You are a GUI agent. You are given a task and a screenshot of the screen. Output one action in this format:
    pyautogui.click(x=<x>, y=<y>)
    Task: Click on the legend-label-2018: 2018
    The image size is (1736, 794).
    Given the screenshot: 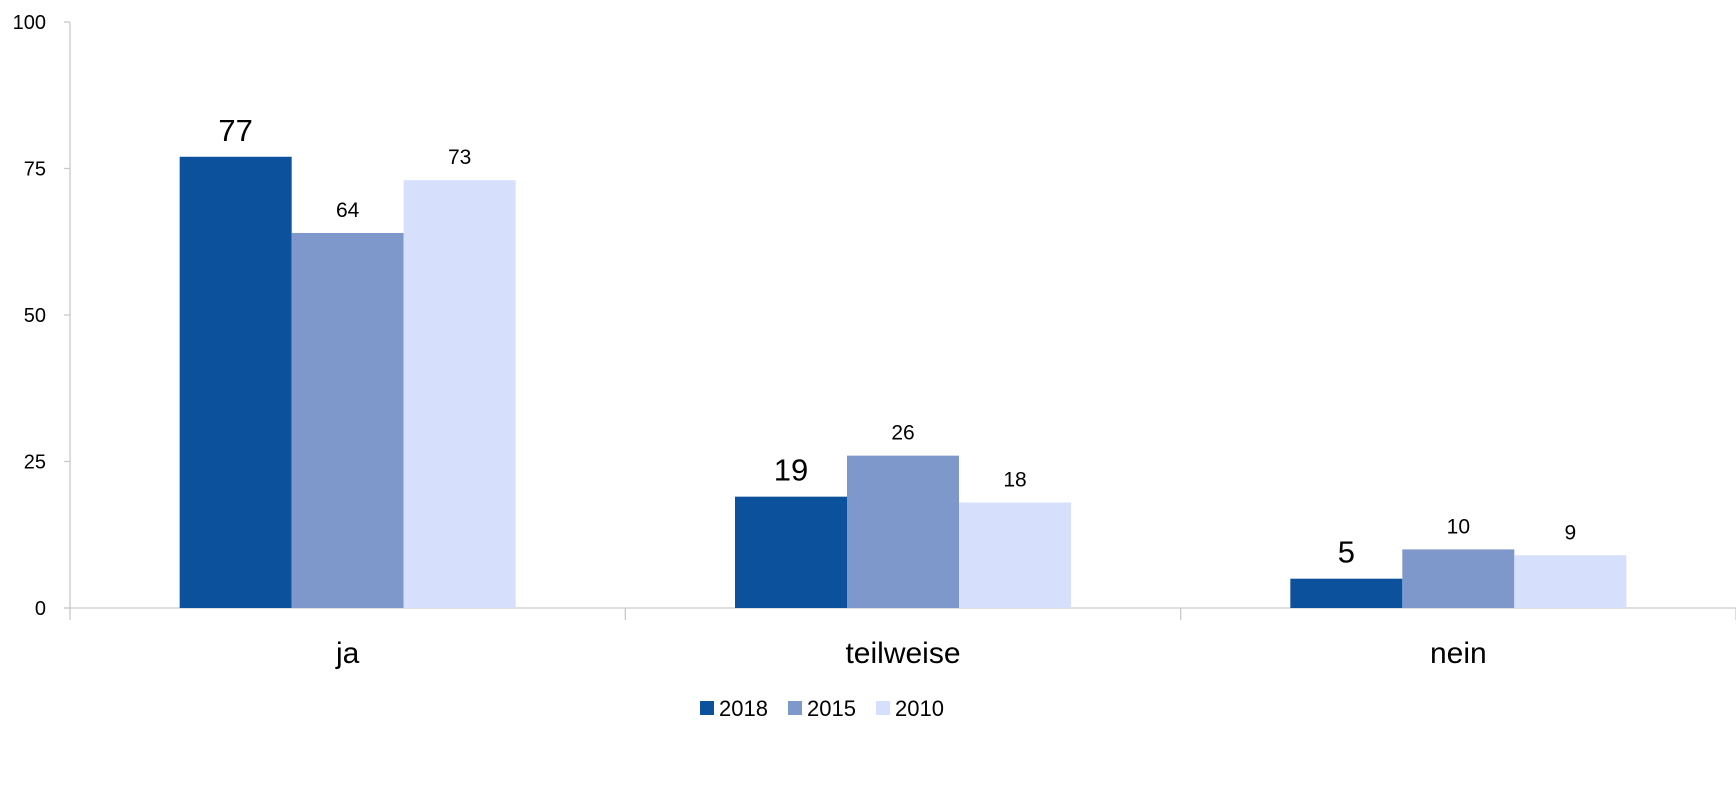 What is the action you would take?
    pyautogui.click(x=743, y=708)
    